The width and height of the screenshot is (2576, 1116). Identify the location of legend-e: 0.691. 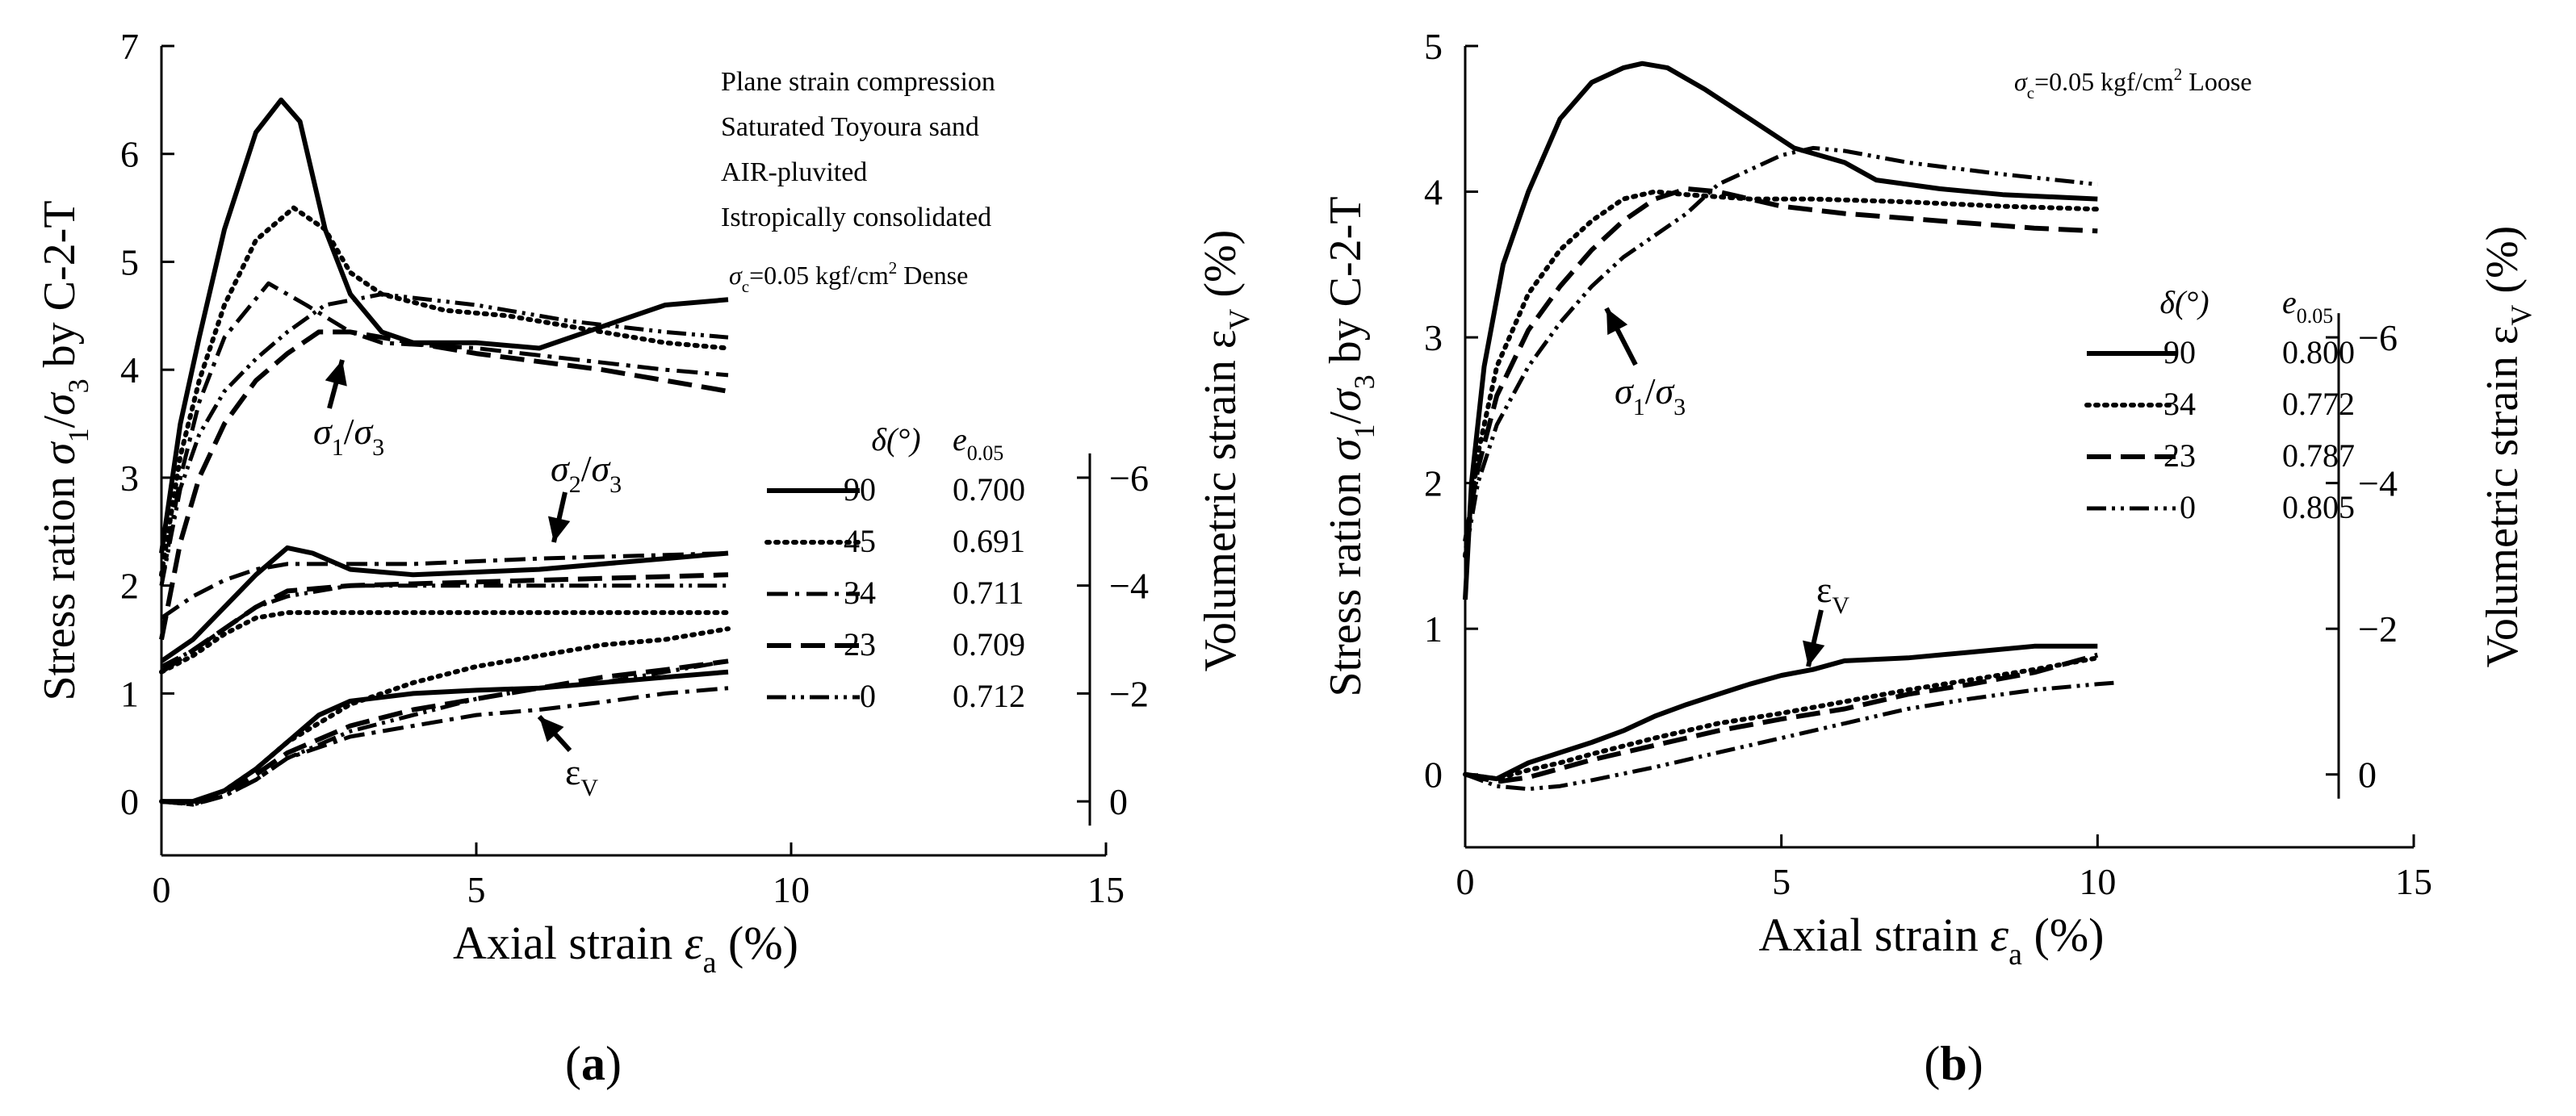
(989, 541).